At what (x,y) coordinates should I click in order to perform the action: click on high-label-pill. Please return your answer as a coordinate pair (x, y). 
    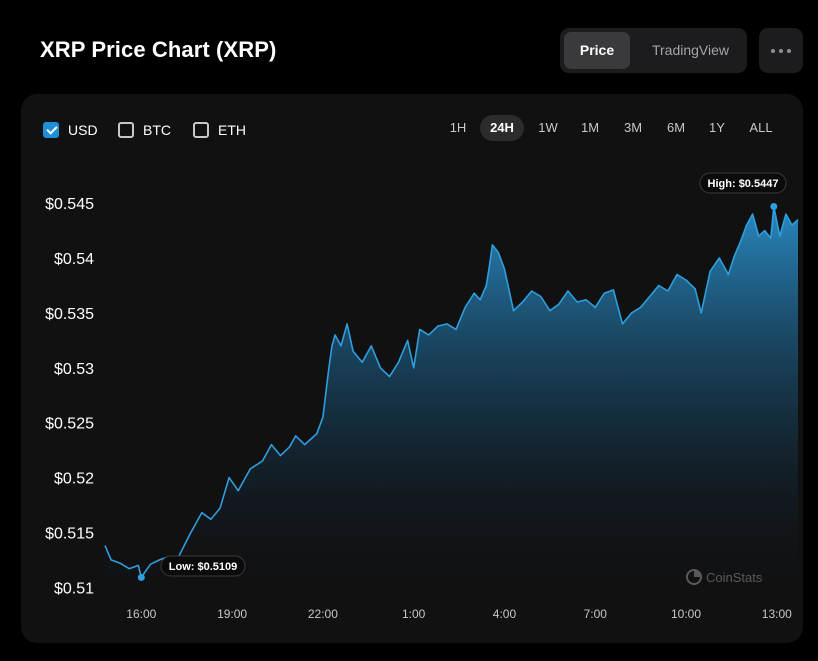
    Looking at the image, I should click on (743, 183).